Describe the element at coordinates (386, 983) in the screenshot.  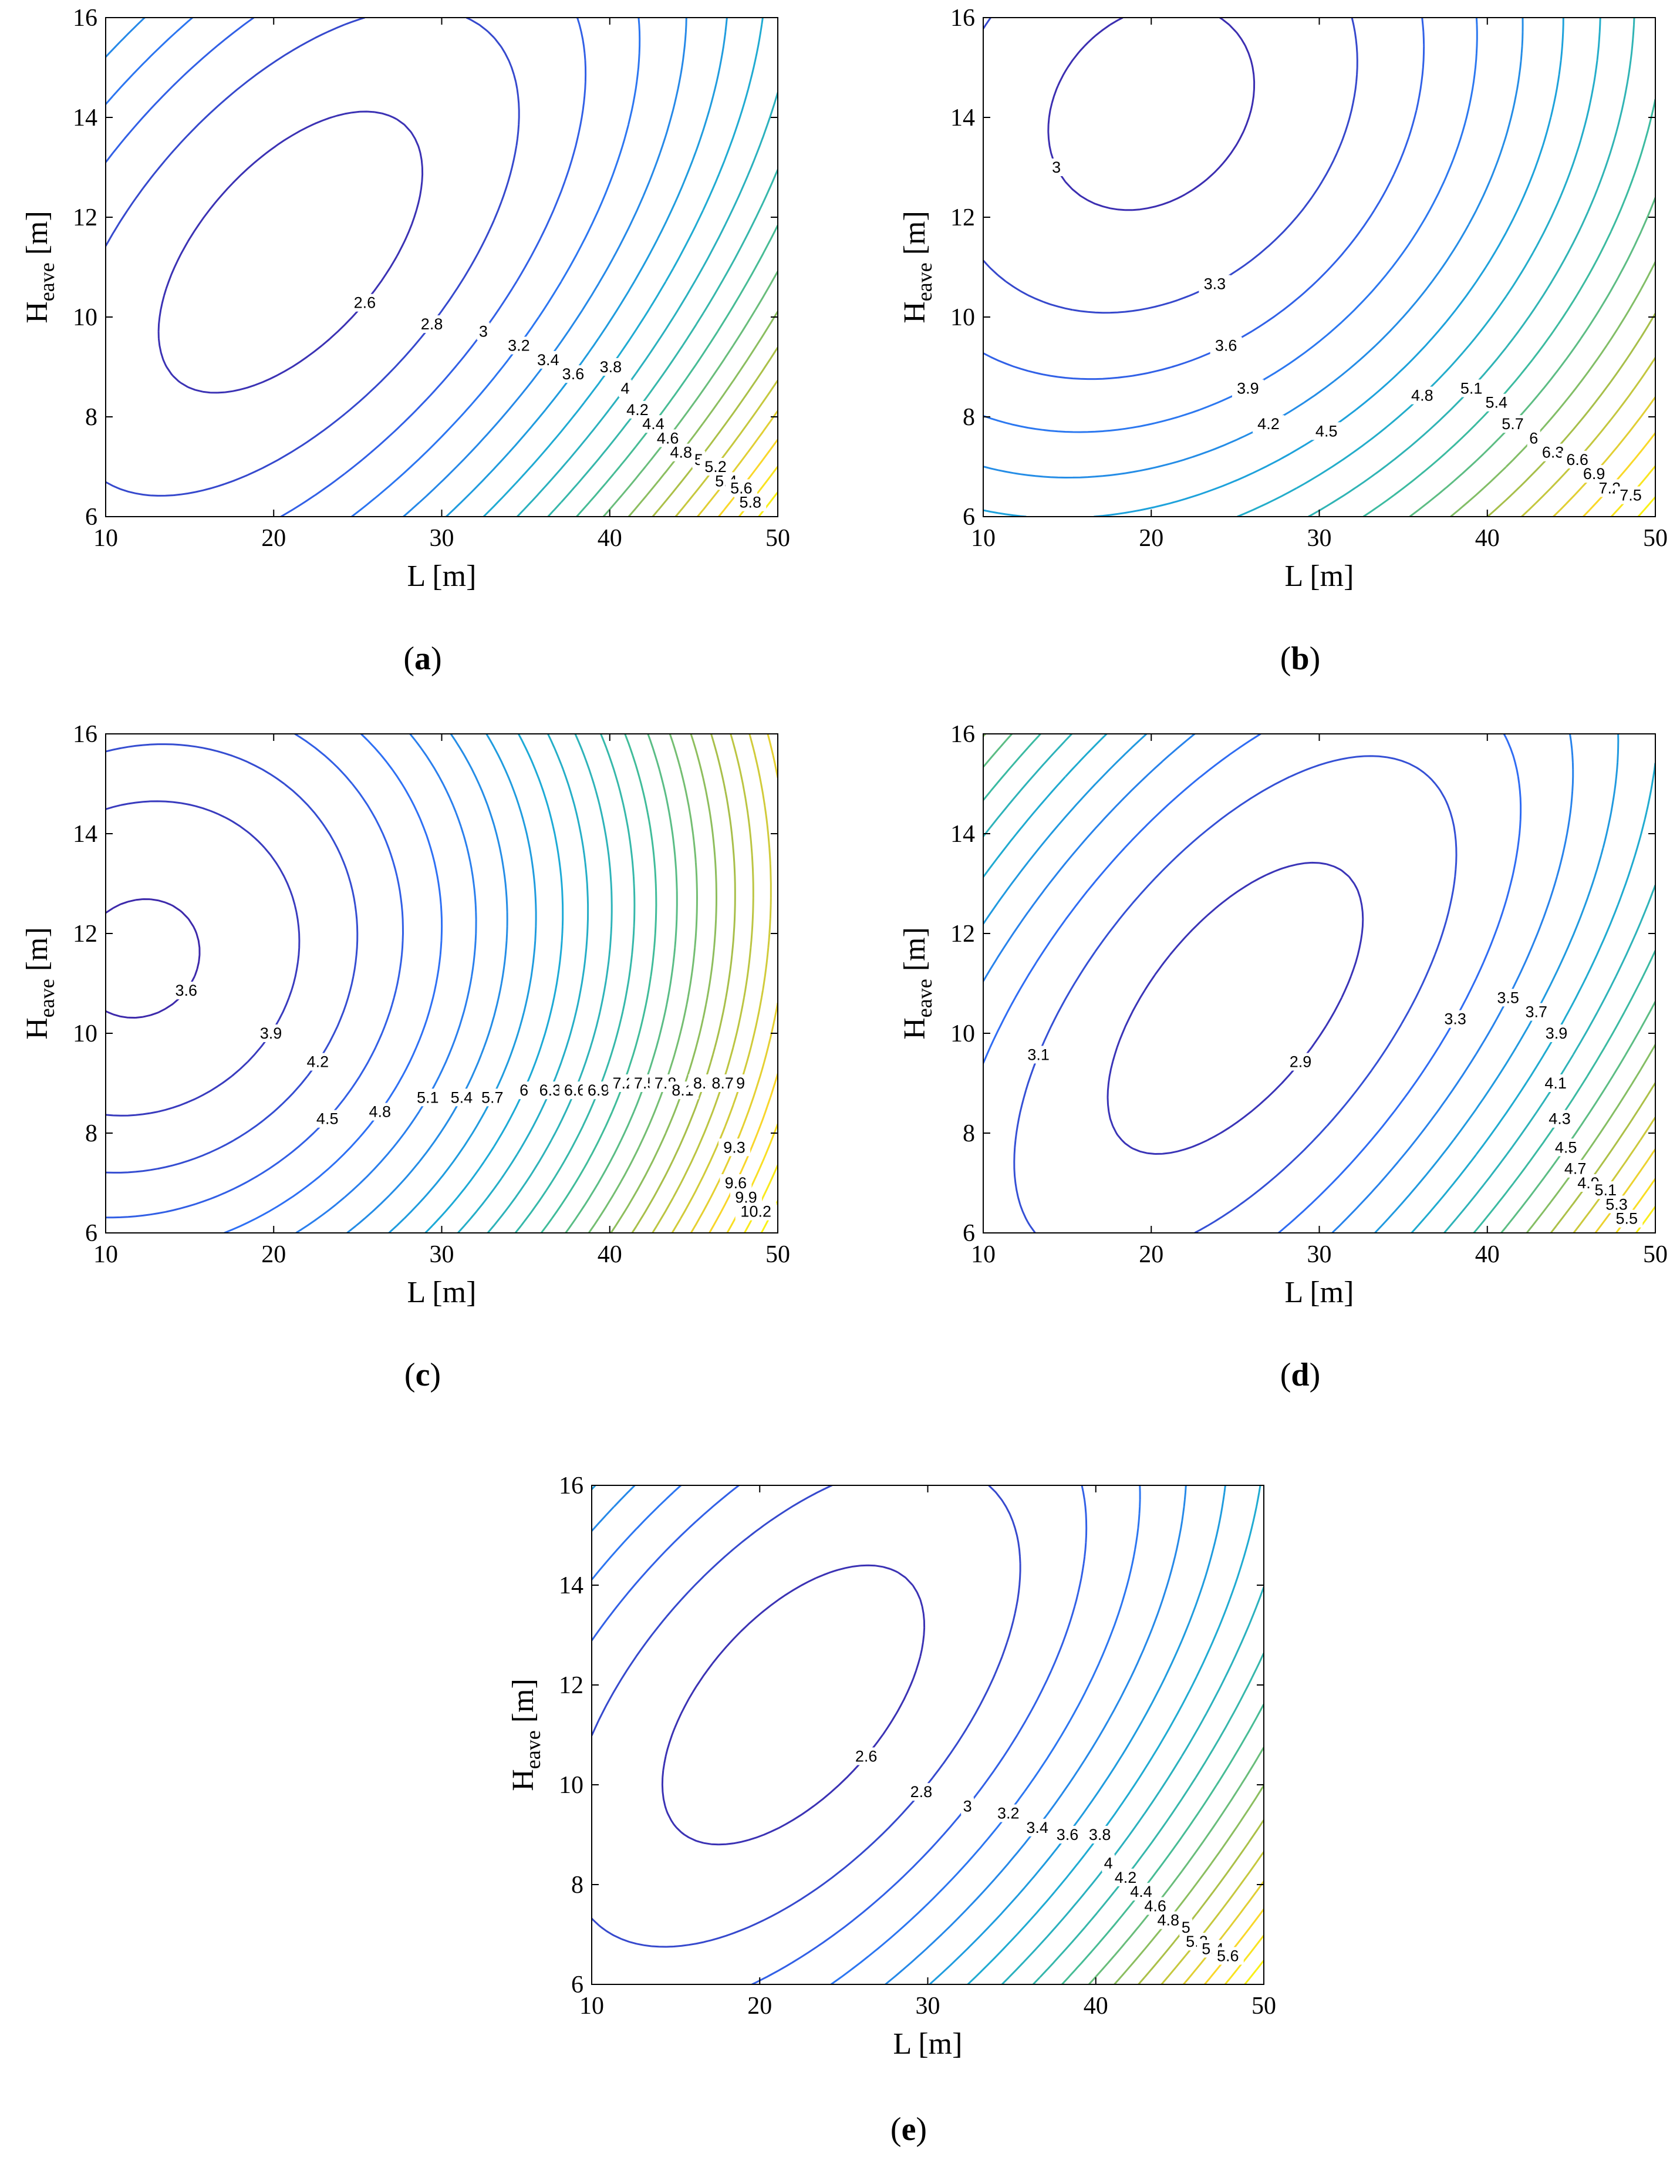
I see `contour-line-c-5.1` at that location.